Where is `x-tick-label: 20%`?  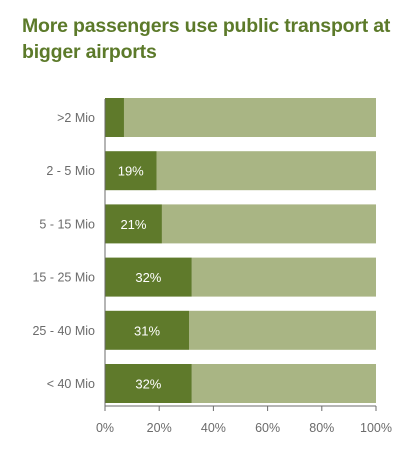 x-tick-label: 20% is located at coordinates (159, 428).